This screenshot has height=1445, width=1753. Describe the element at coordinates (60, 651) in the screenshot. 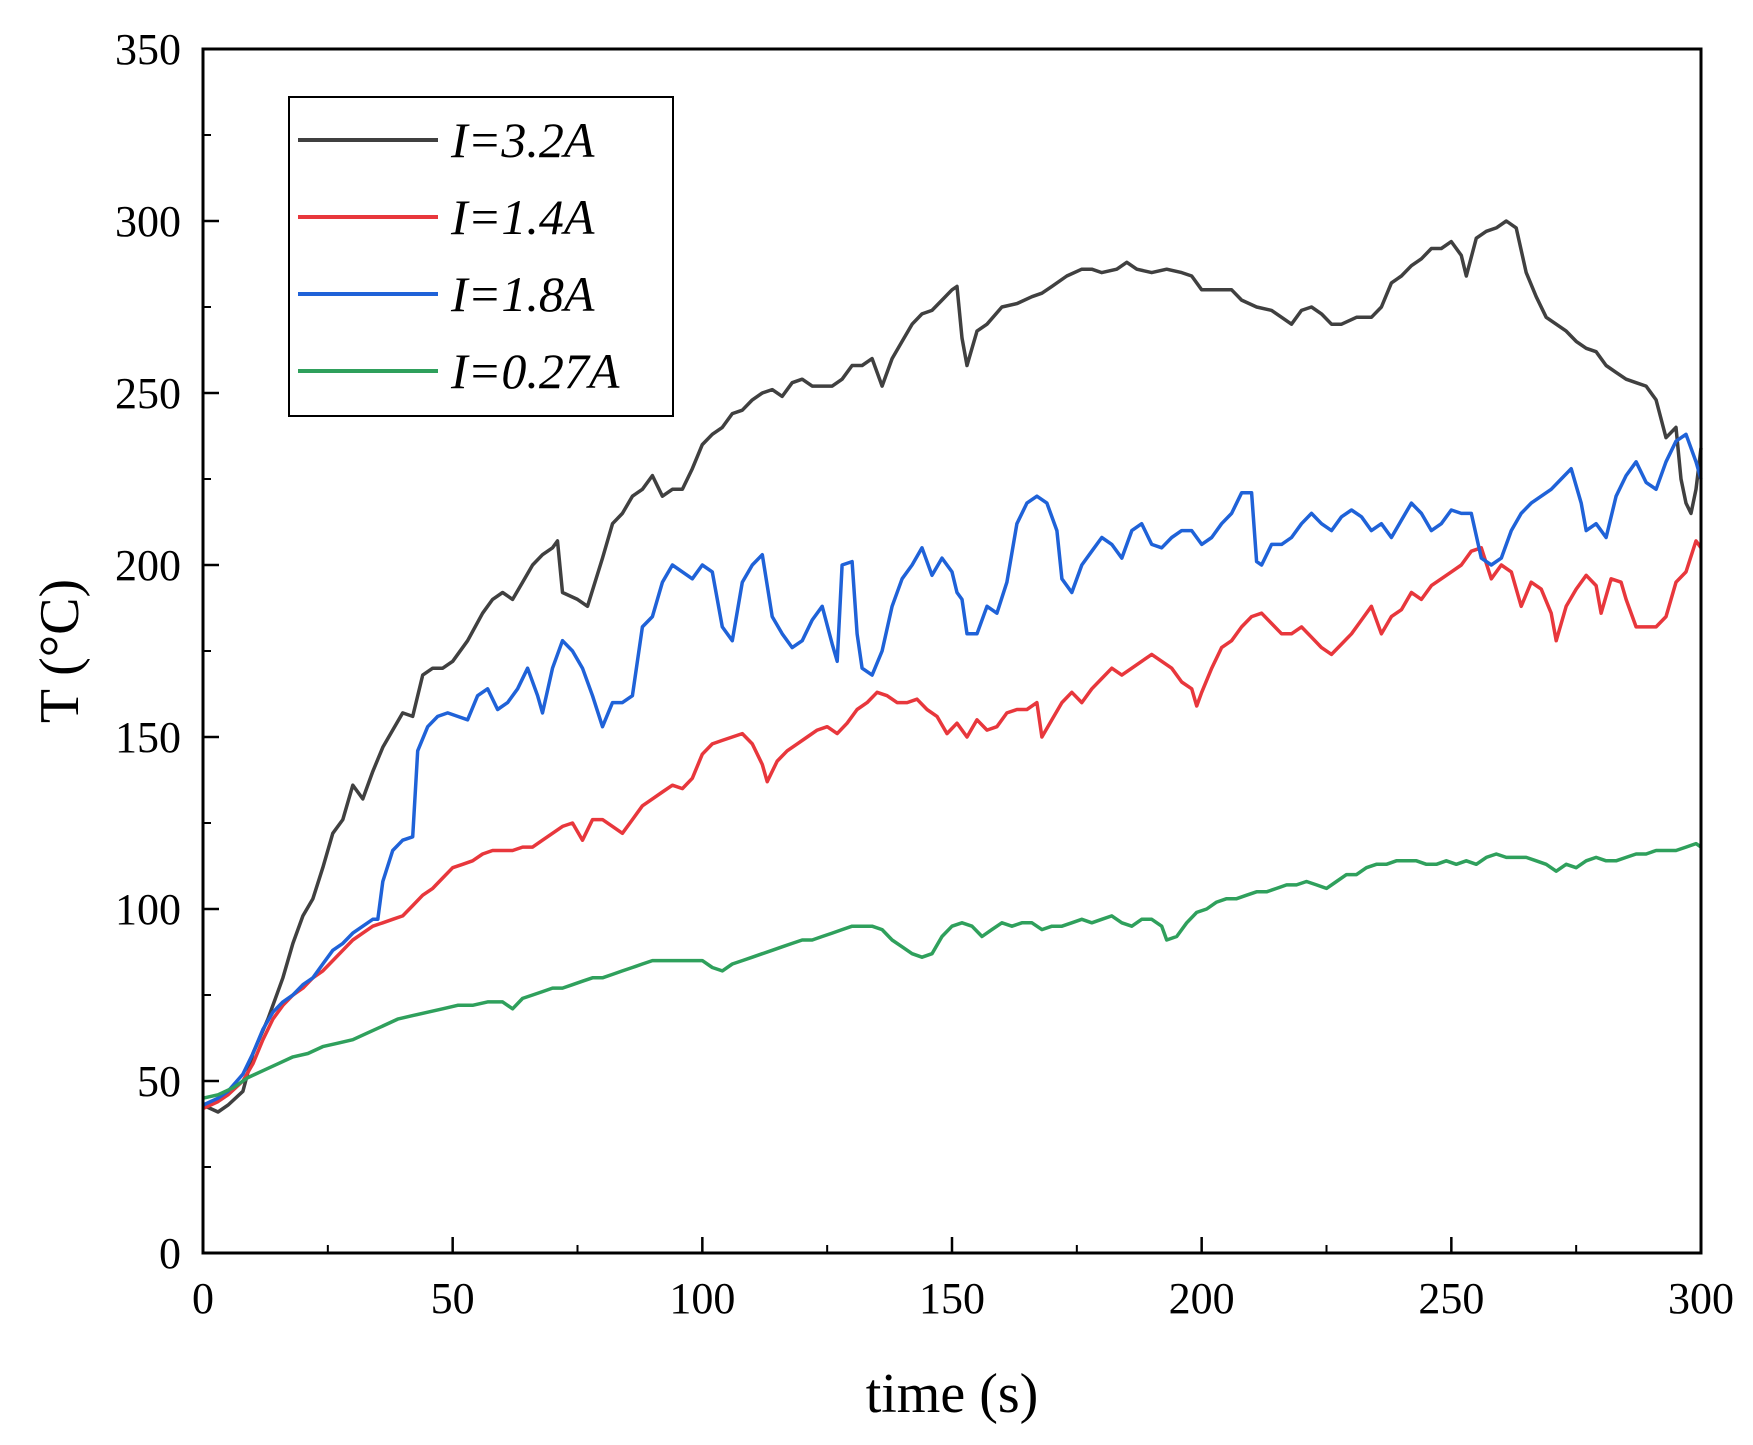

I see `y-axis-title: T (°C)` at that location.